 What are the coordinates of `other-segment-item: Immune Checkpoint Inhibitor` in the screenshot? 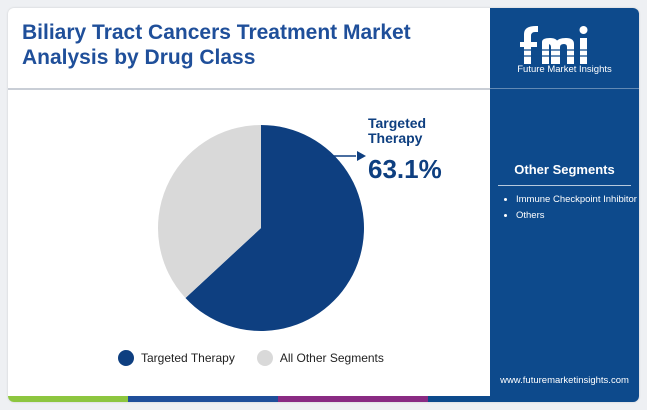 It's located at (577, 200).